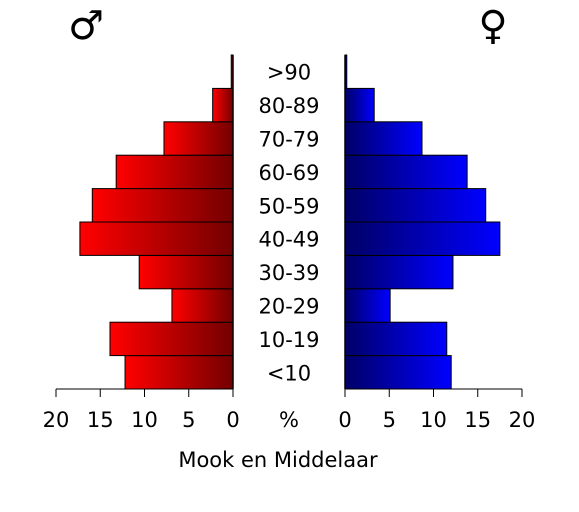 The width and height of the screenshot is (579, 512). What do you see at coordinates (289, 420) in the screenshot?
I see `center-label: %` at bounding box center [289, 420].